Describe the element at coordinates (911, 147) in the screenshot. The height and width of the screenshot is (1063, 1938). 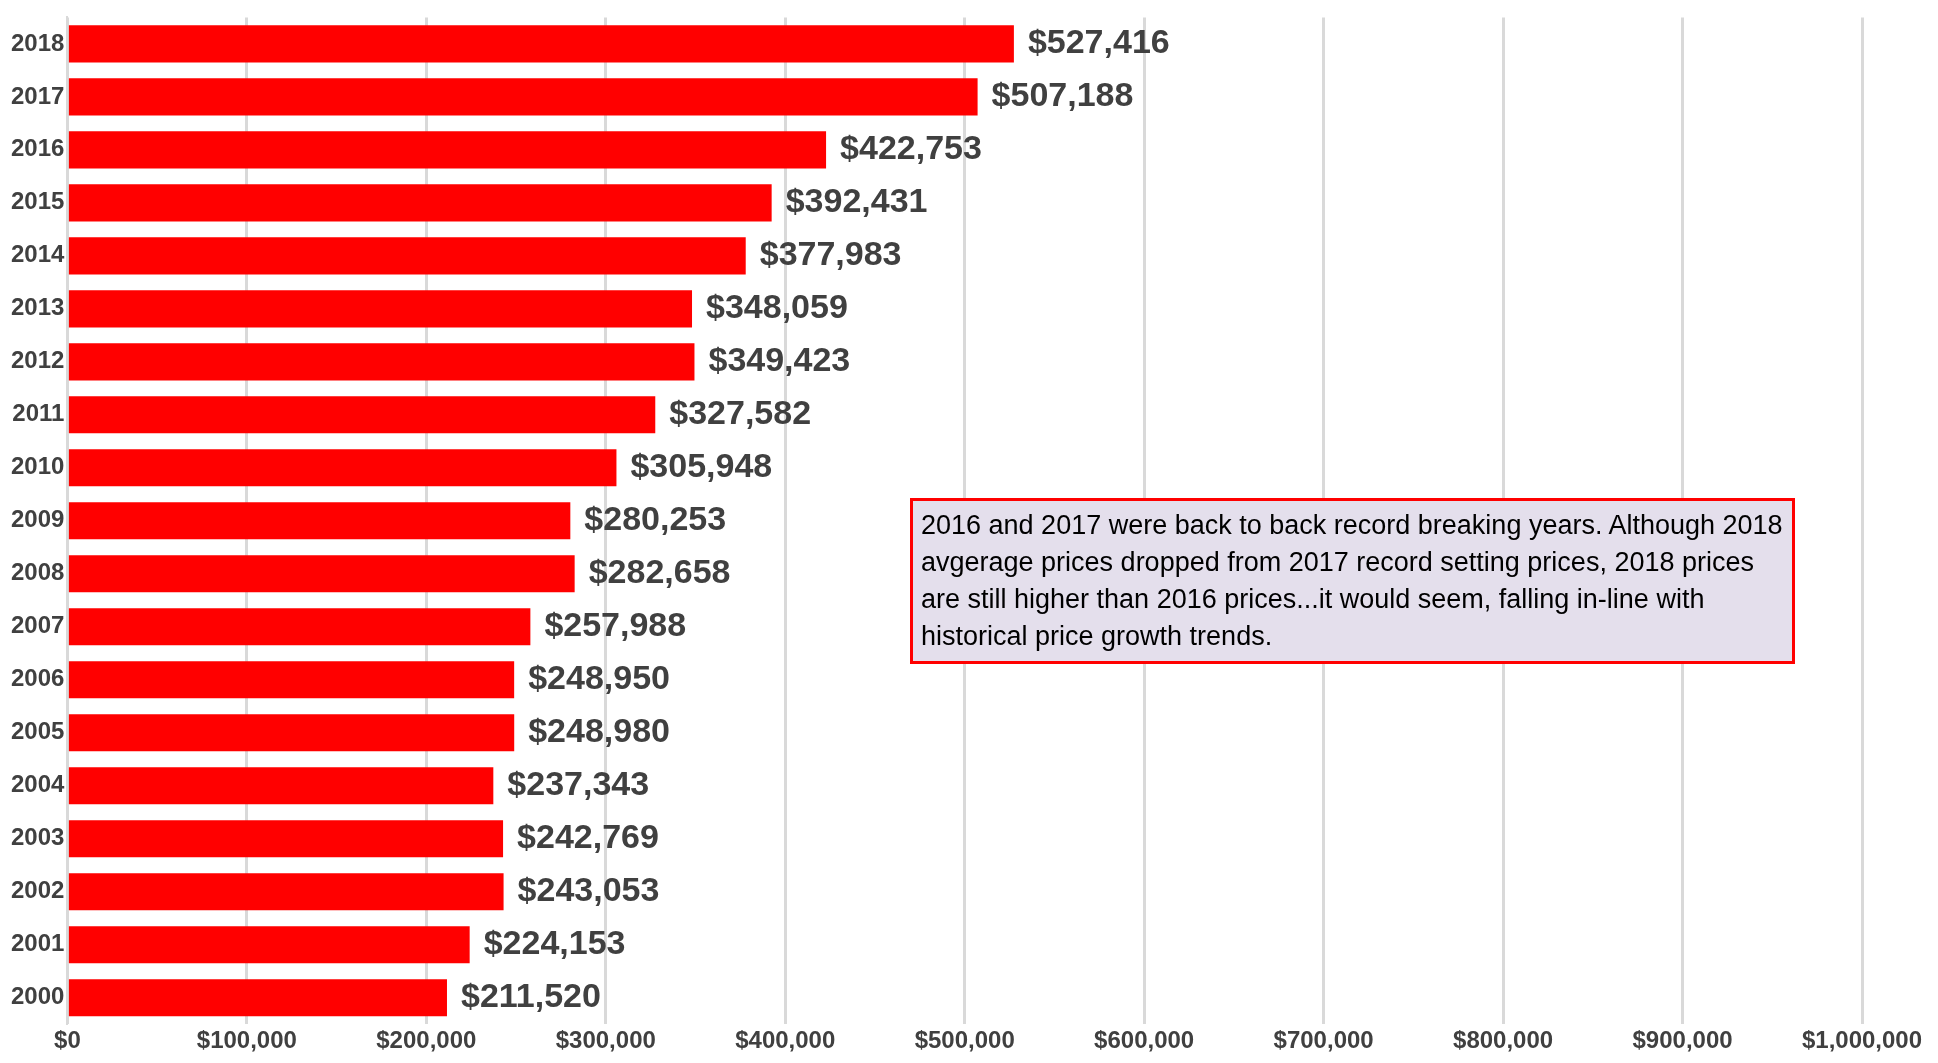
I see `data-label: $422,753` at that location.